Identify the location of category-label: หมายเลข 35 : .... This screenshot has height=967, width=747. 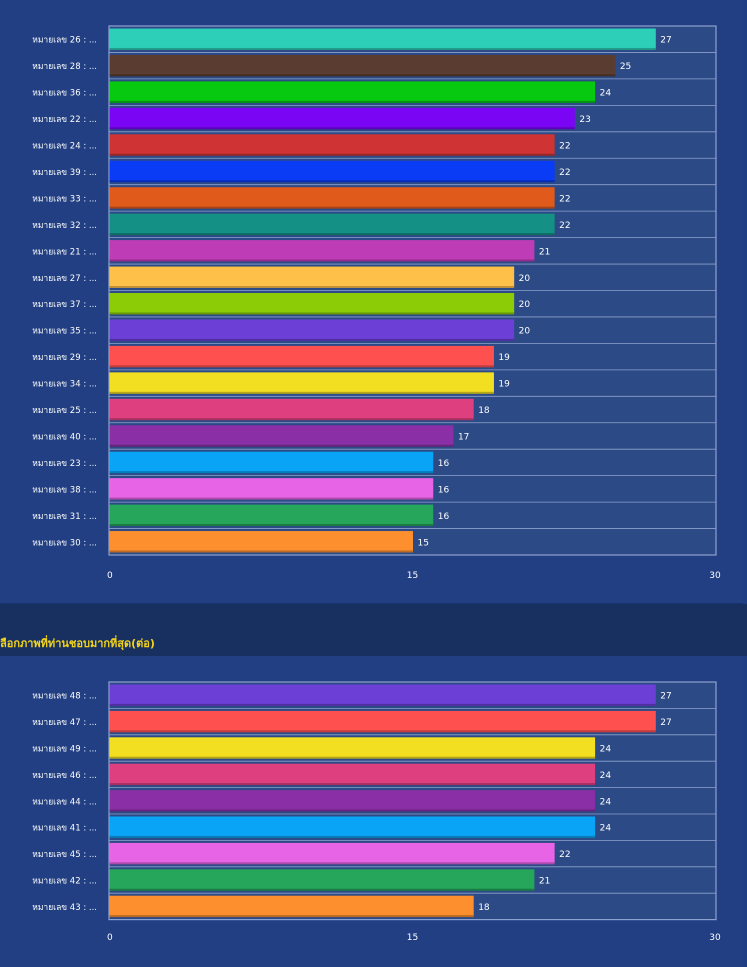
(64, 332).